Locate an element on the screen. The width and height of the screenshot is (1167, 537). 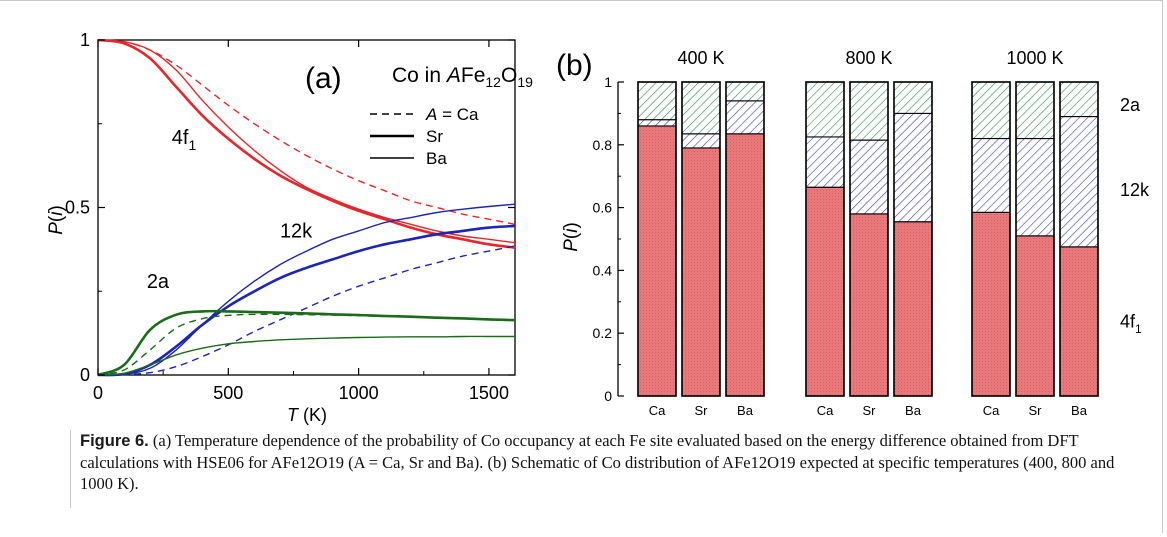
series-12k-ca is located at coordinates (306, 310).